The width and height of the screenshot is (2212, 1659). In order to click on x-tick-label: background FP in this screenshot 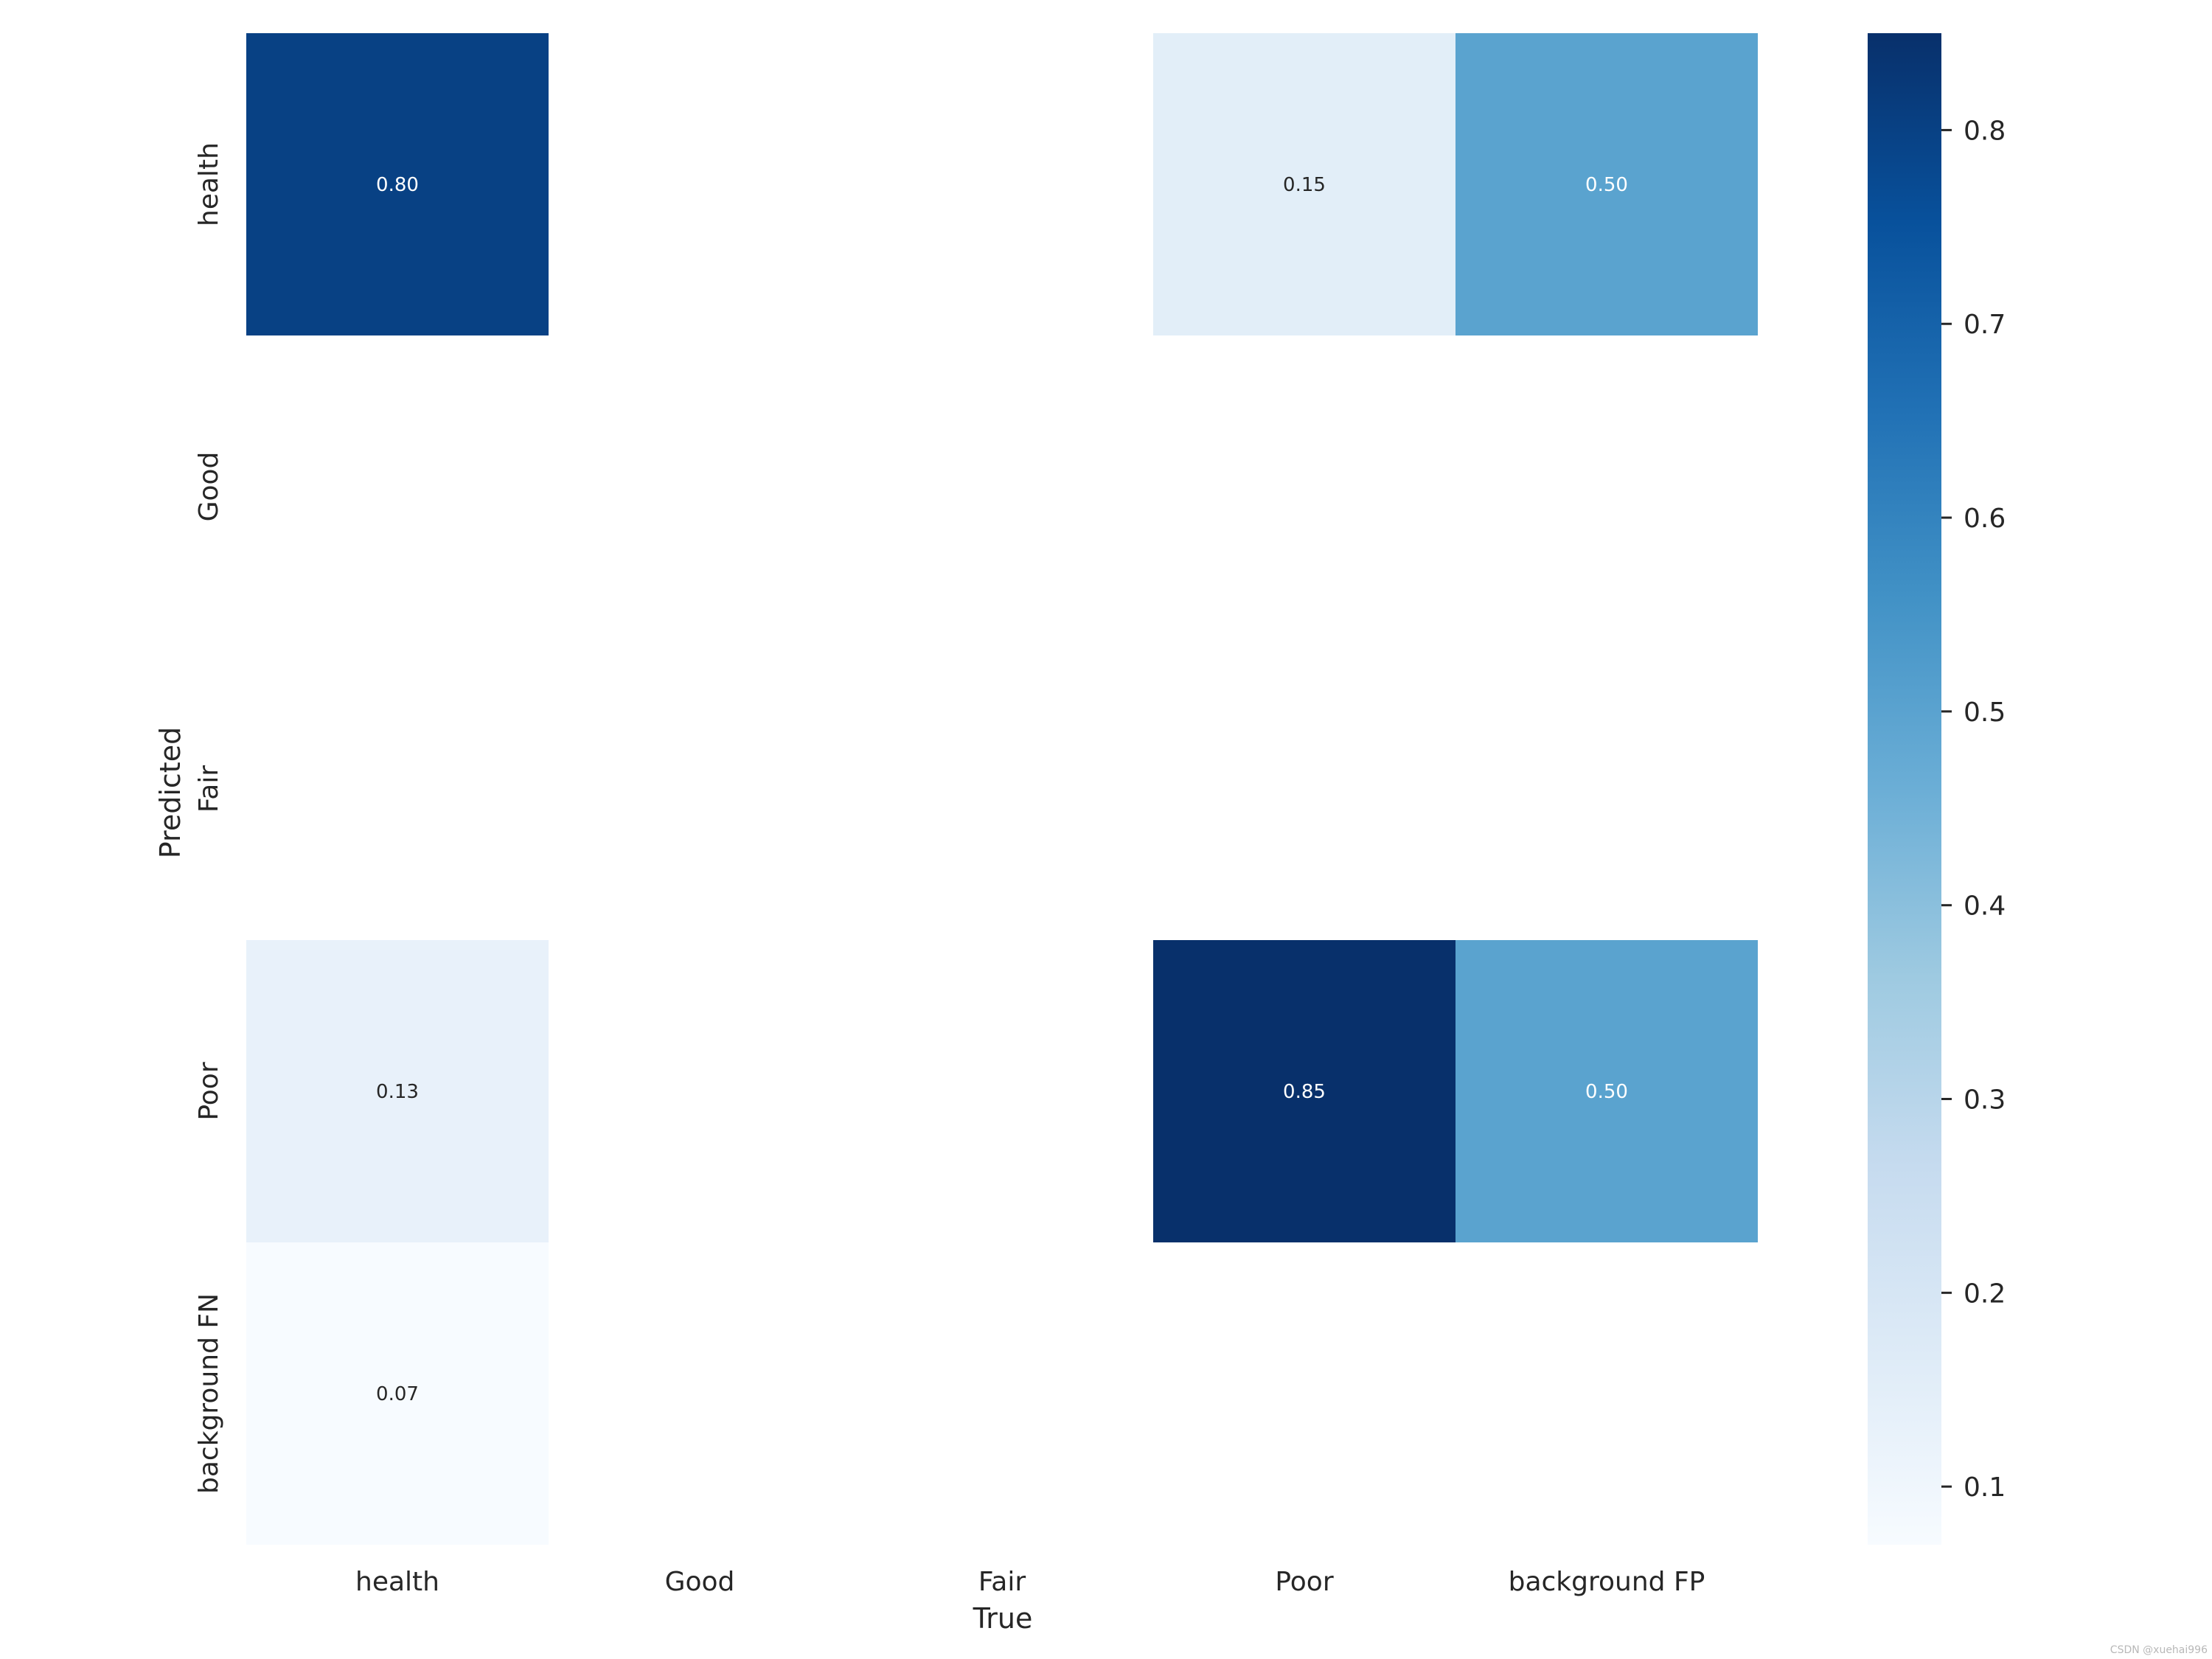, I will do `click(1607, 1582)`.